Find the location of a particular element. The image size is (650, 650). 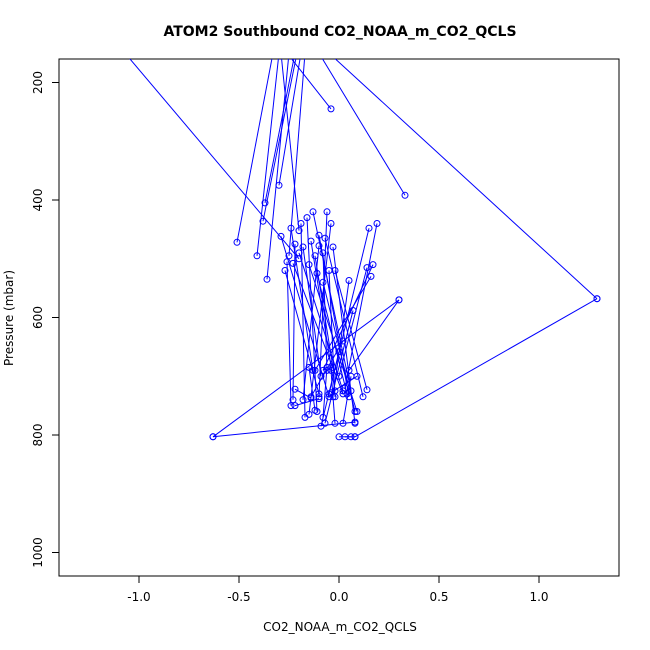

x-axis-label: CO2_NOAA_m_CO2_QCLS is located at coordinates (340, 627).